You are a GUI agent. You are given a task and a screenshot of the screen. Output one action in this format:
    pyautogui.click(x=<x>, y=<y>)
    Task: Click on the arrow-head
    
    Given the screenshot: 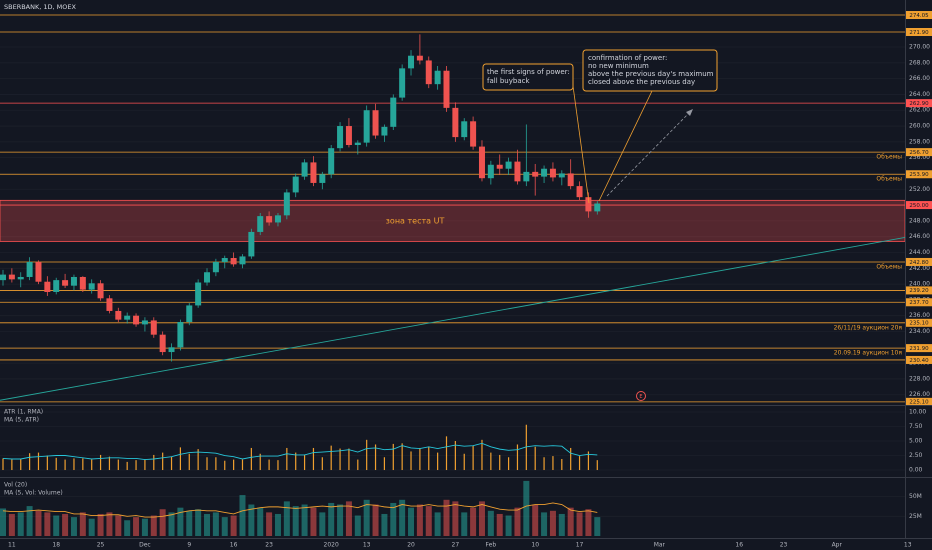 What is the action you would take?
    pyautogui.click(x=689, y=112)
    